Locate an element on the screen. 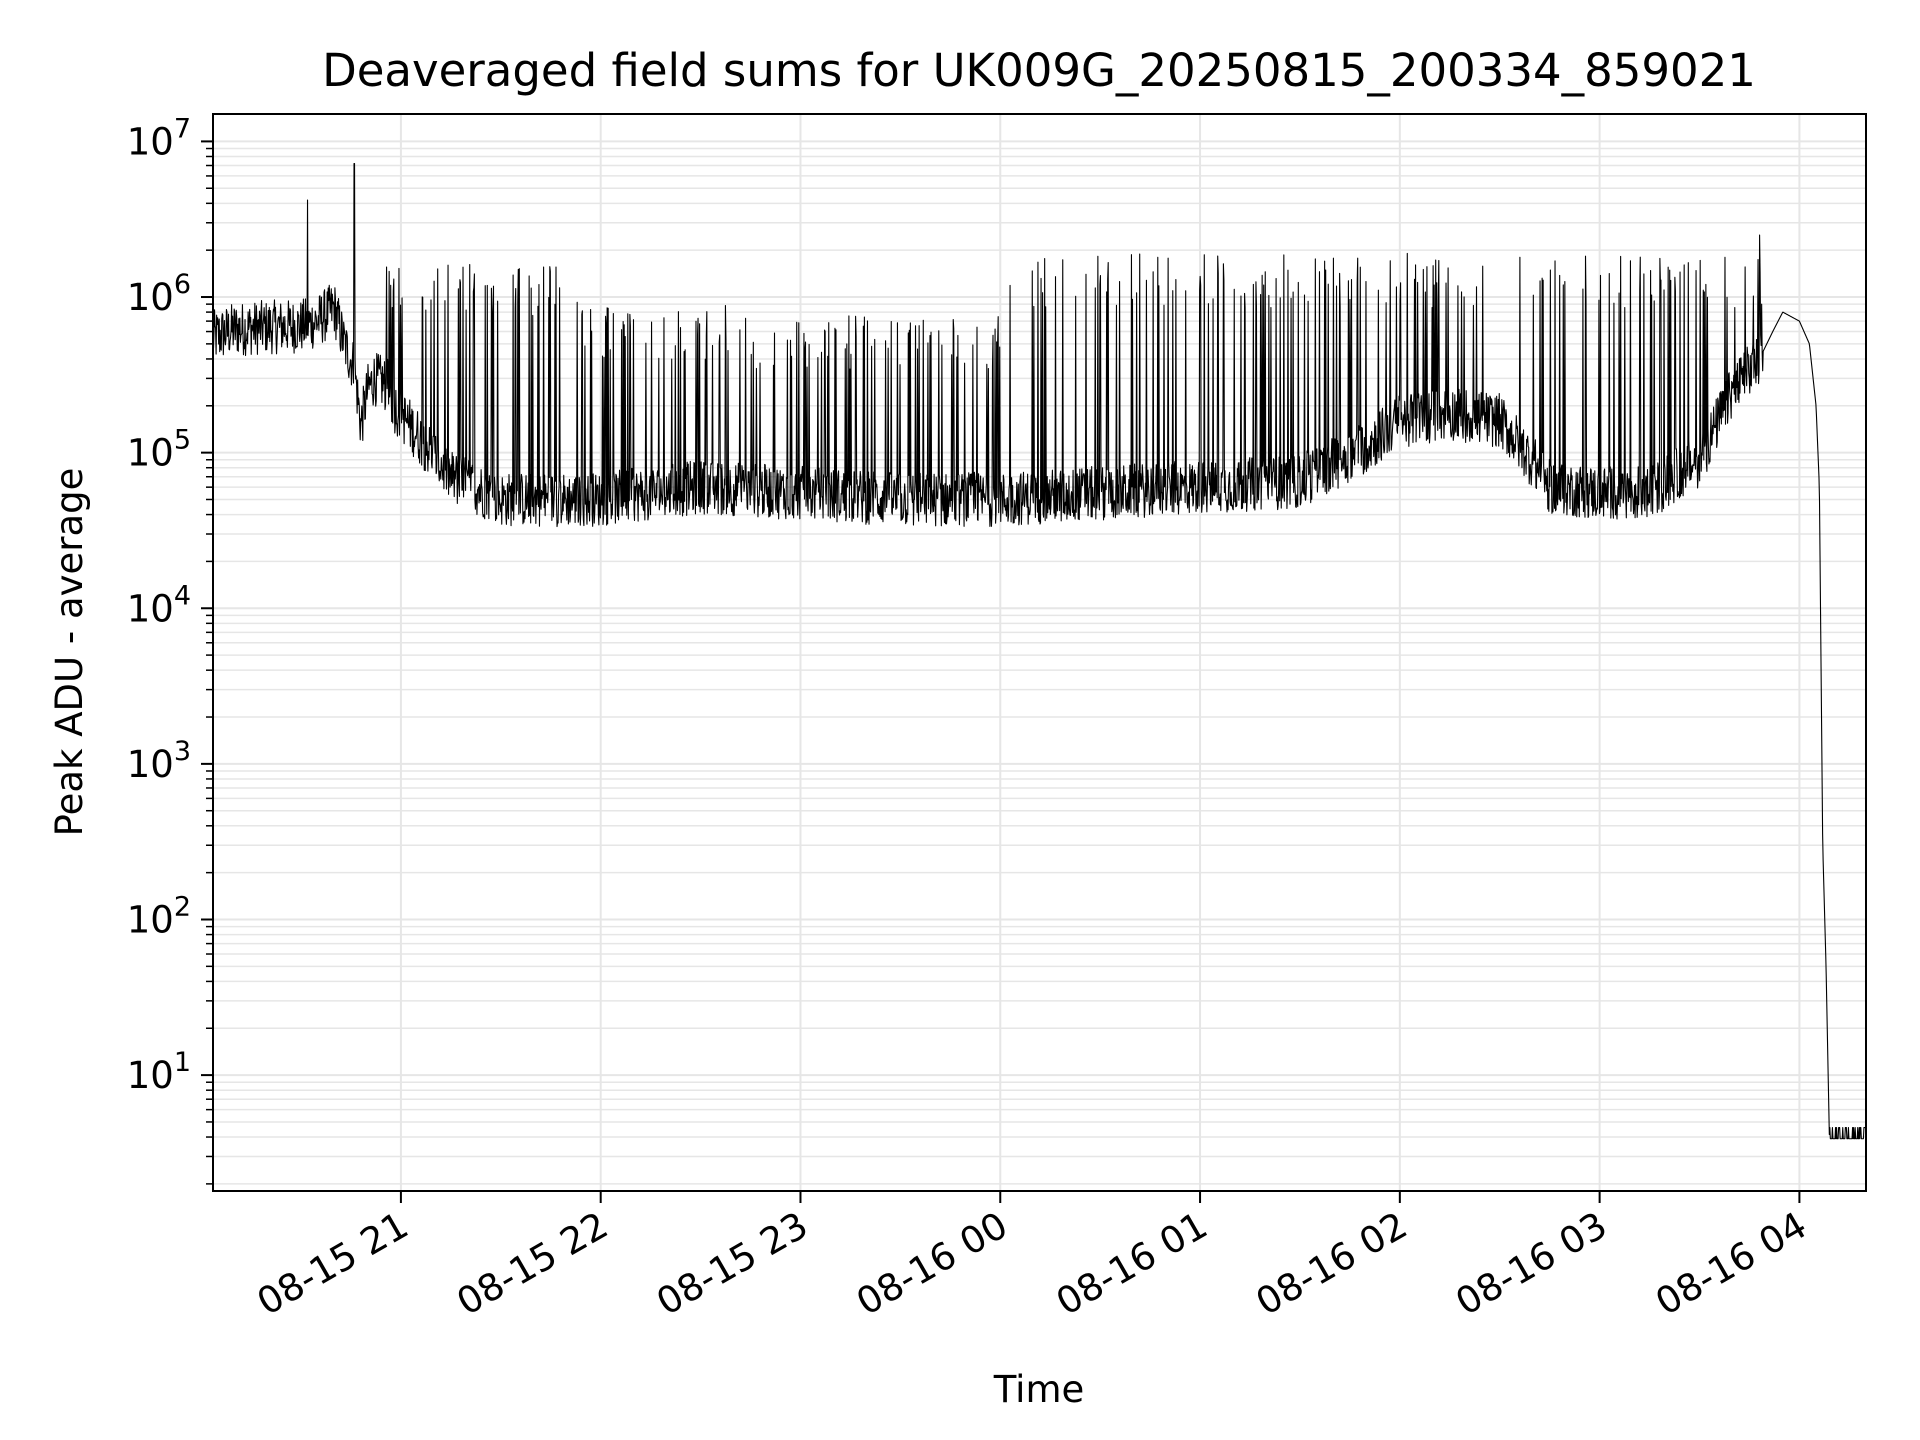 This screenshot has height=1440, width=1920. x-tick-label: 08-16 02 is located at coordinates (1332, 1264).